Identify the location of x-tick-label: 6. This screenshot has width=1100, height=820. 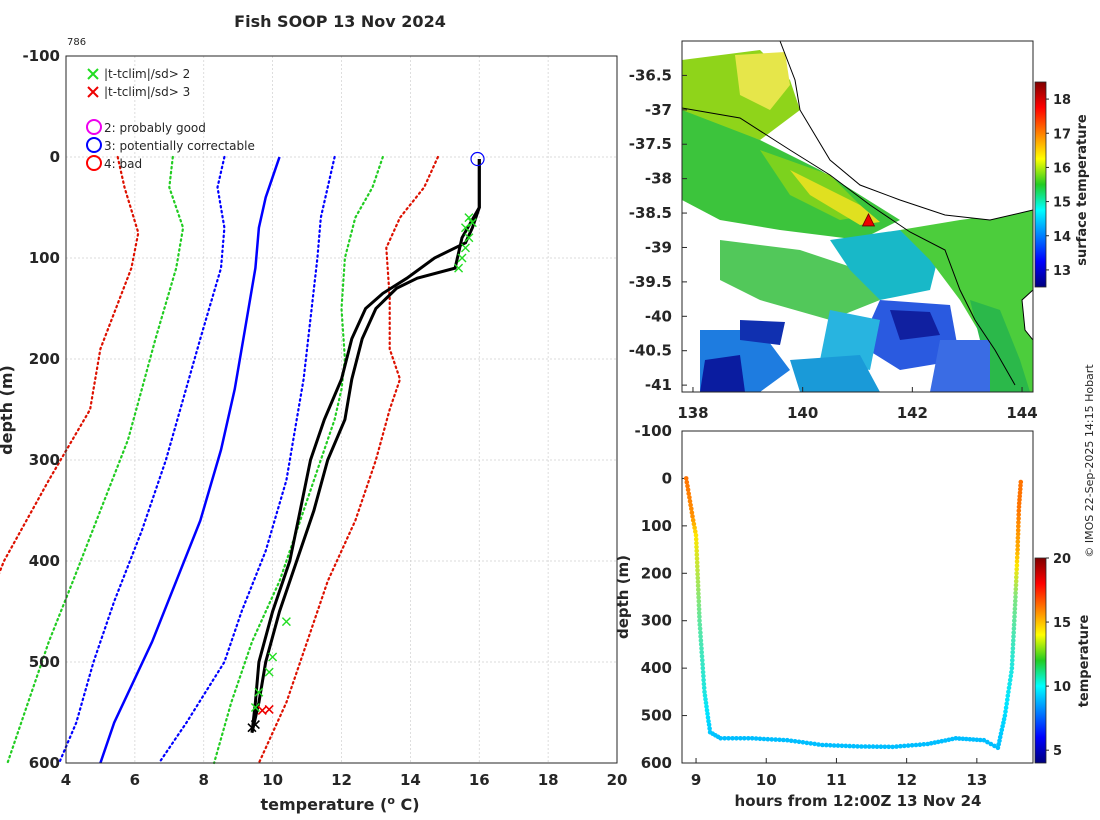
(135, 780).